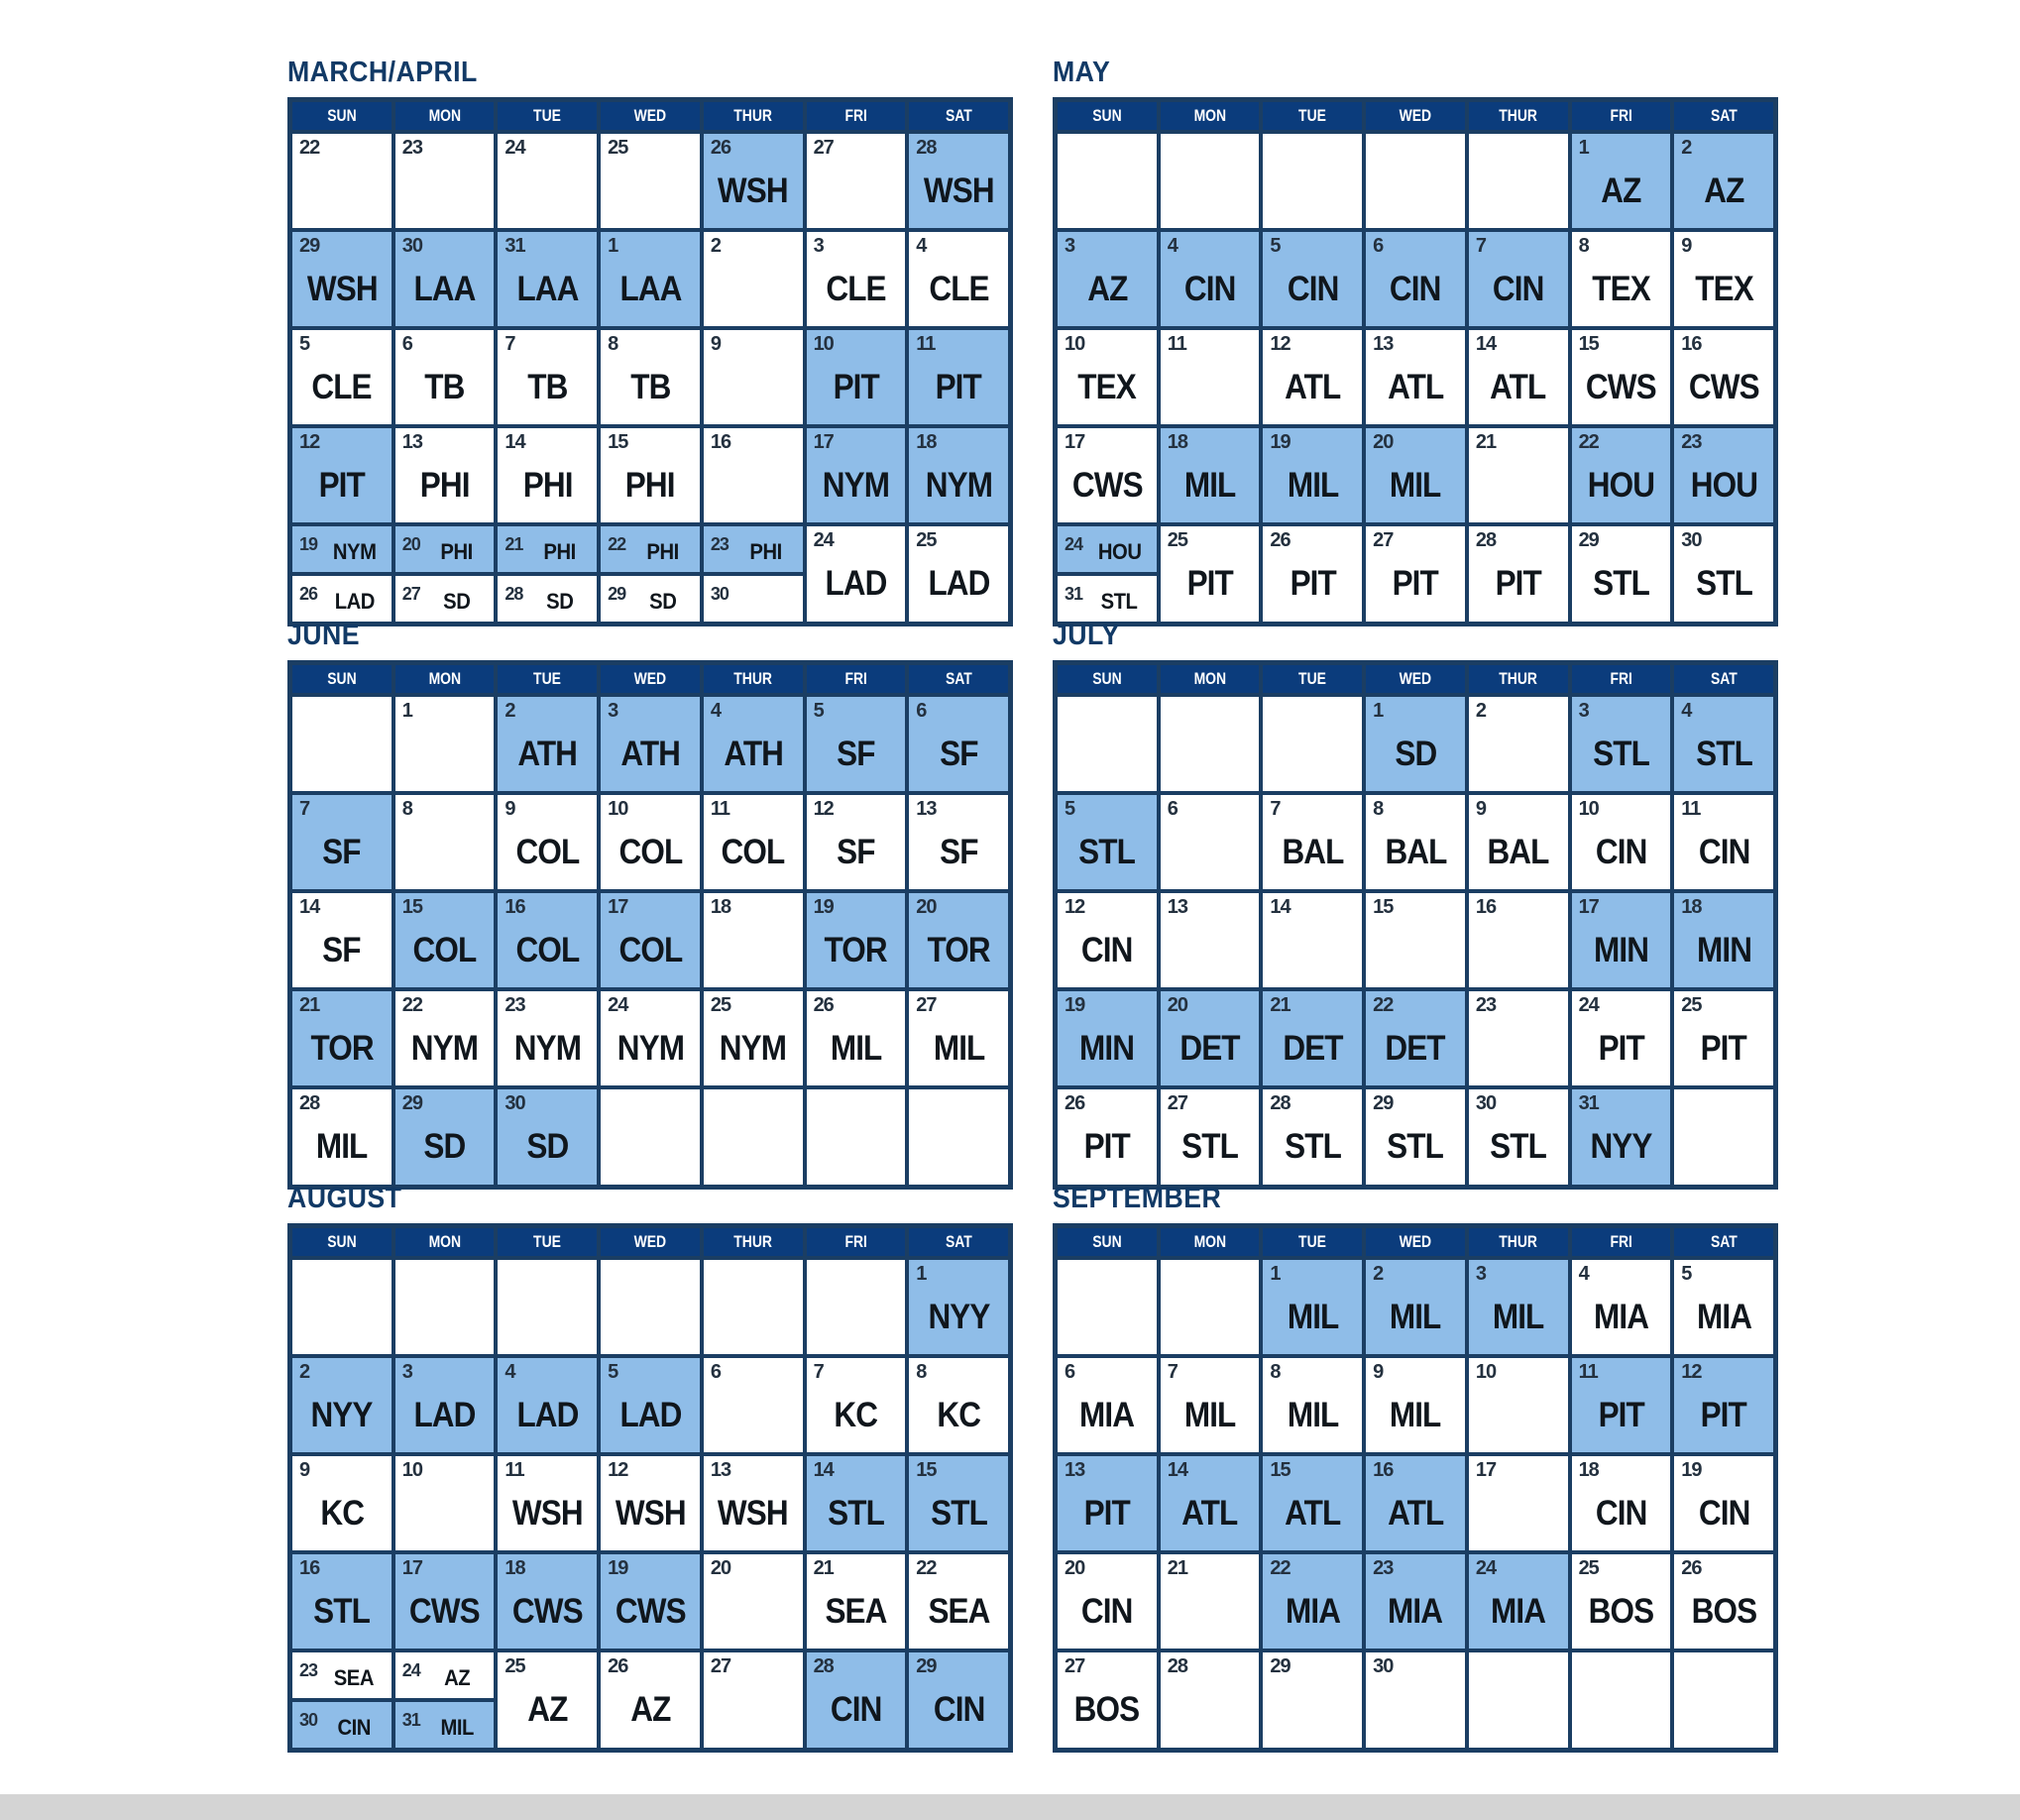 This screenshot has width=2020, height=1820. What do you see at coordinates (1119, 552) in the screenshot?
I see `team-abbr: HOU` at bounding box center [1119, 552].